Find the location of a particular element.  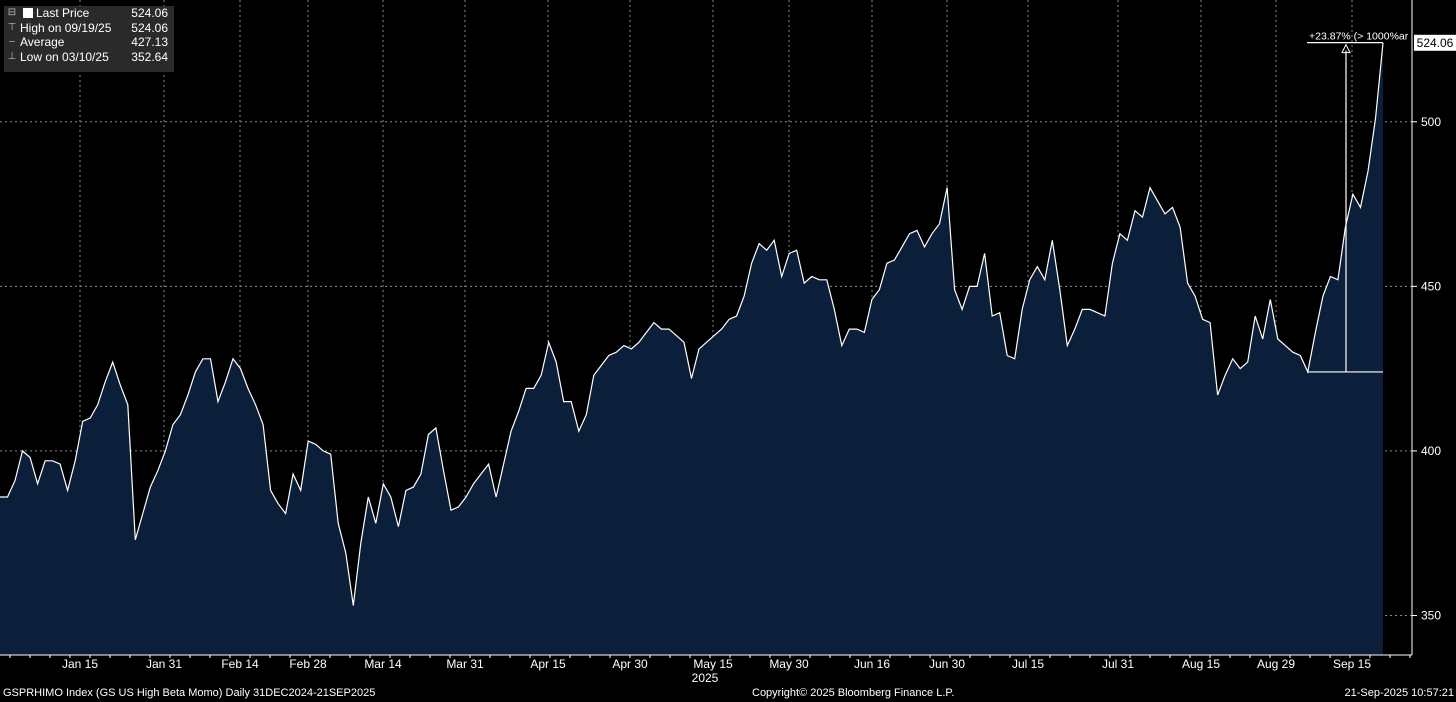

x-tick-label: Mar 31 is located at coordinates (465, 664).